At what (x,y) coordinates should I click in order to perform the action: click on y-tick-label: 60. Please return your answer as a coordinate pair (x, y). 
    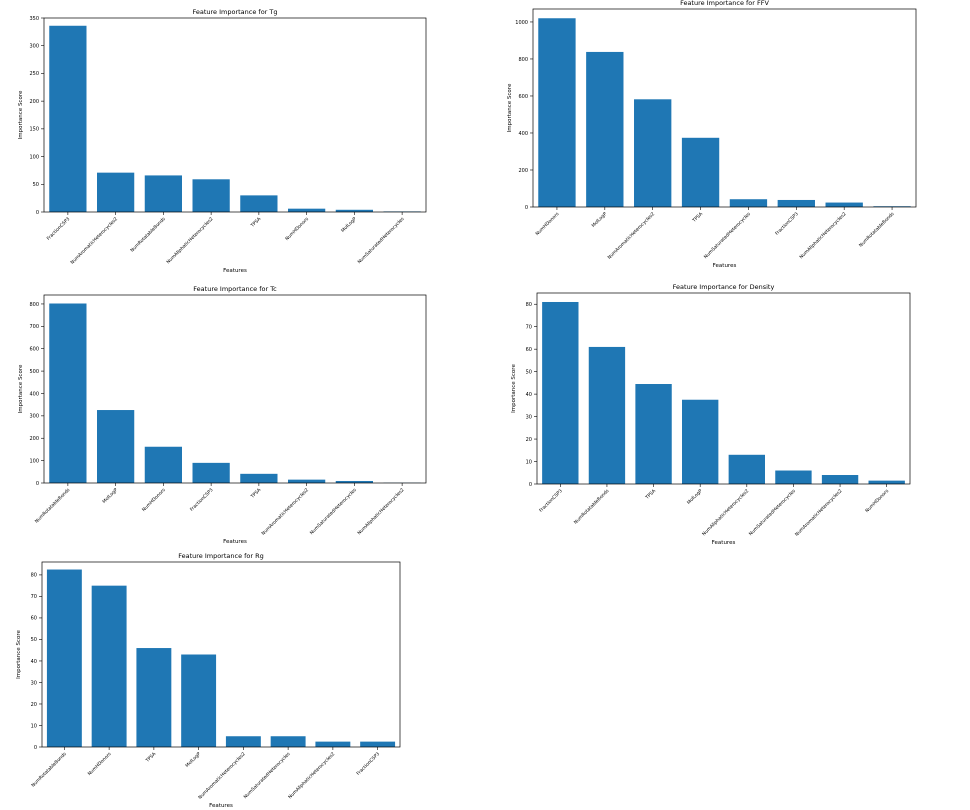
    Looking at the image, I should click on (529, 350).